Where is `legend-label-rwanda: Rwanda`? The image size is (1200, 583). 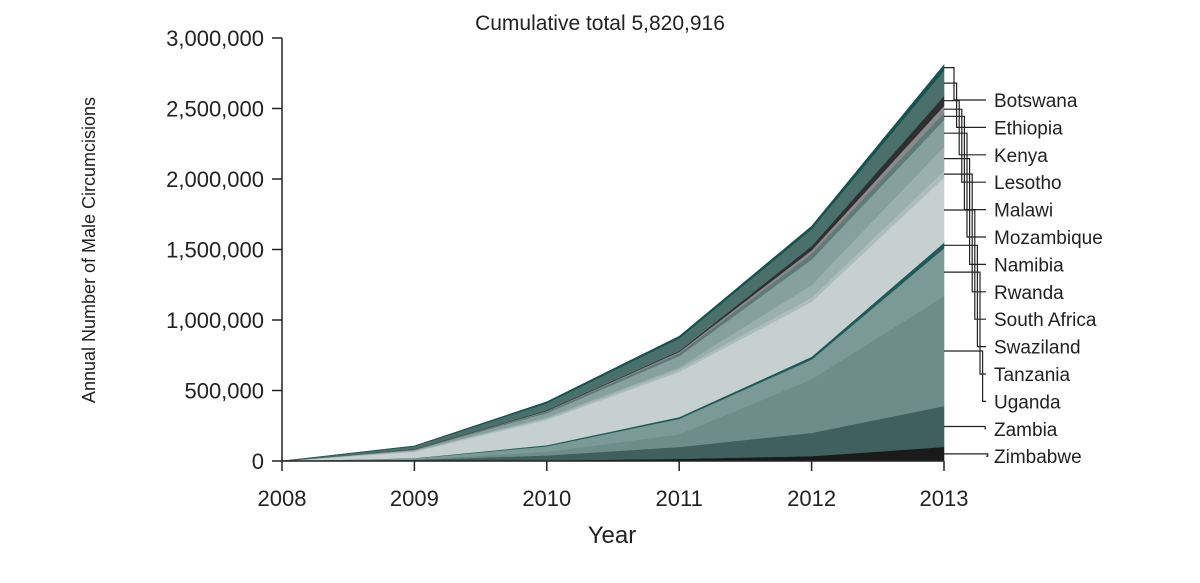
legend-label-rwanda: Rwanda is located at coordinates (1029, 293).